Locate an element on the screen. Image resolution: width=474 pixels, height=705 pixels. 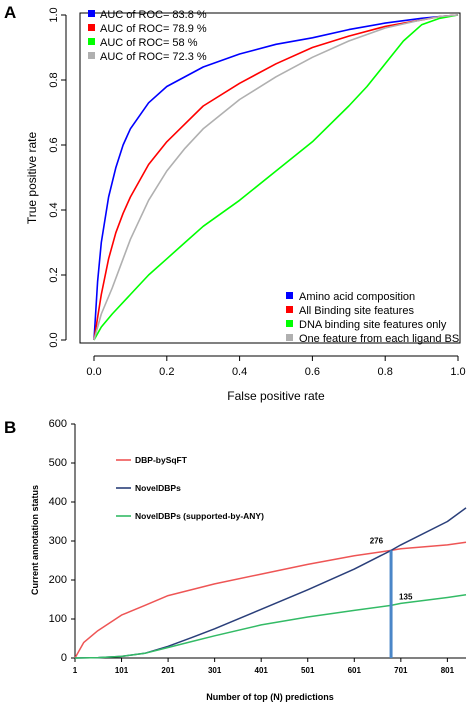
legend-entry: All Binding site features is located at coordinates (356, 311).